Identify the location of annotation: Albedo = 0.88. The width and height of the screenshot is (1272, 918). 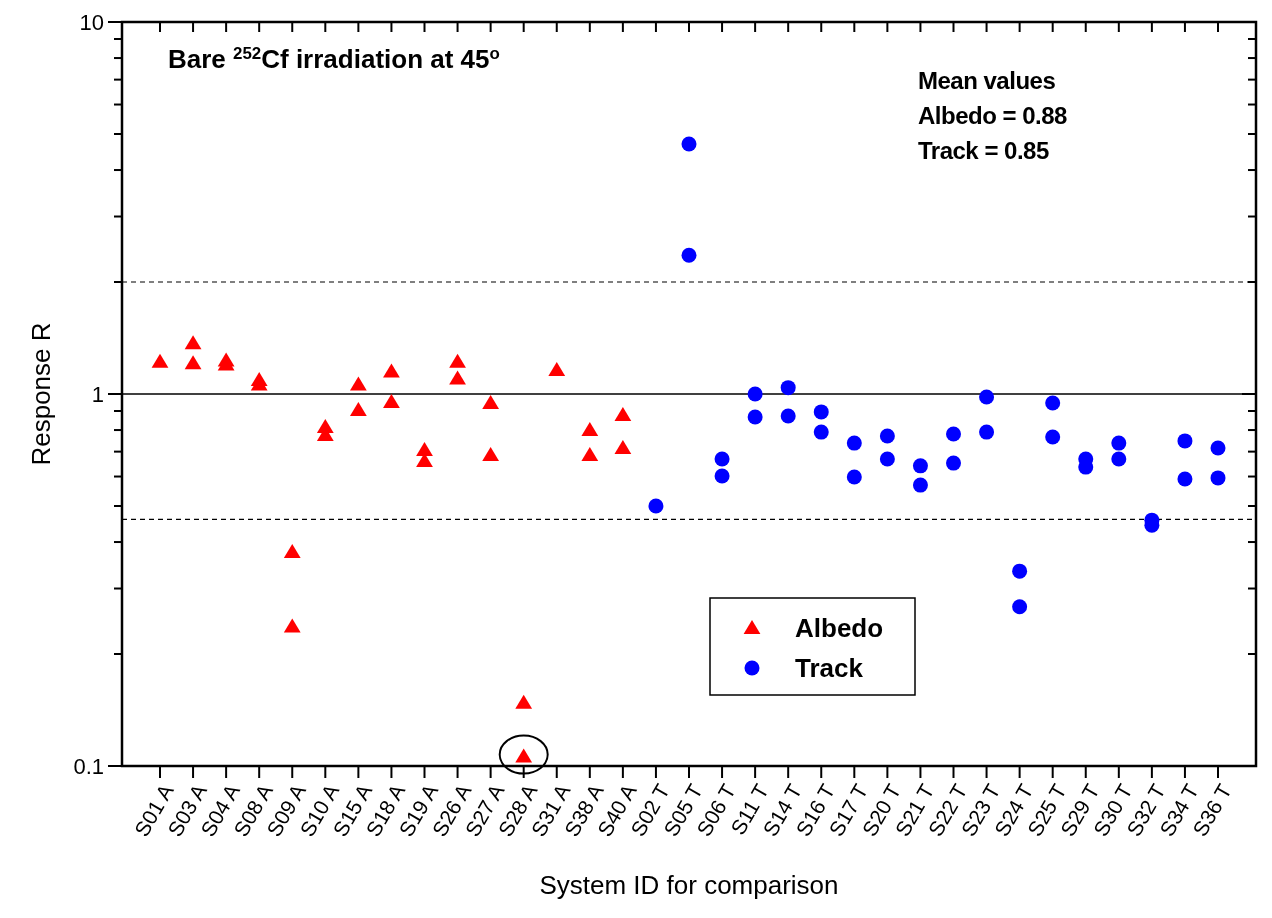
(993, 115).